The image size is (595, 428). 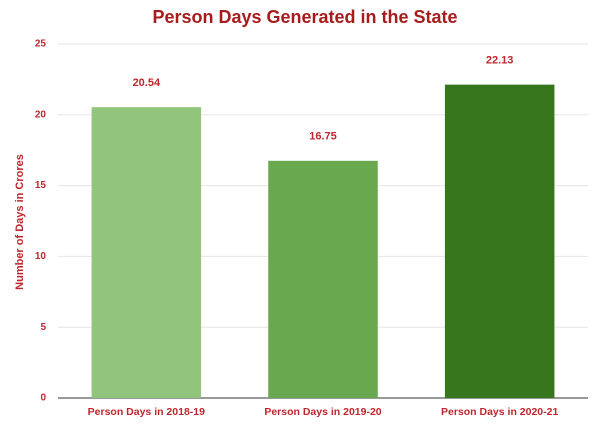 What do you see at coordinates (499, 412) in the screenshot?
I see `x-tick-label: Person Days in 2020-21` at bounding box center [499, 412].